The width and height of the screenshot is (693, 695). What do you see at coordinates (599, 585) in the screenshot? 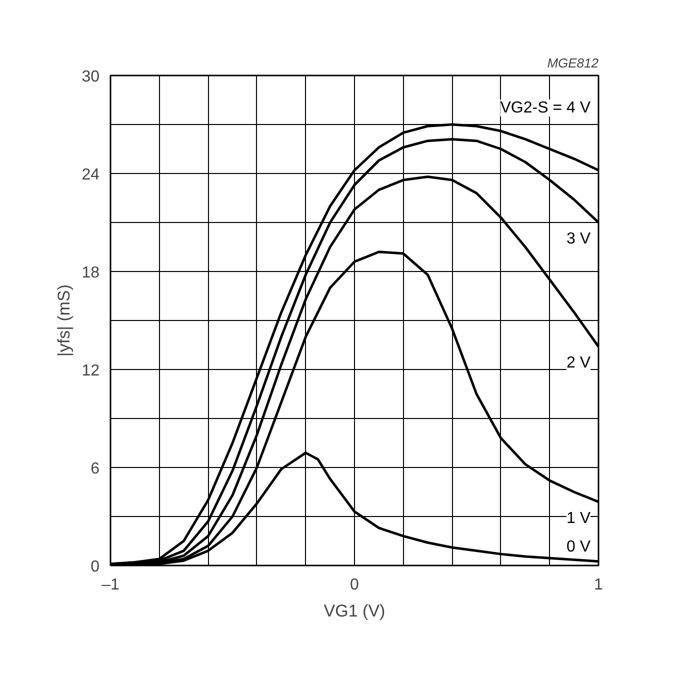
I see `x-tick-label: 1` at bounding box center [599, 585].